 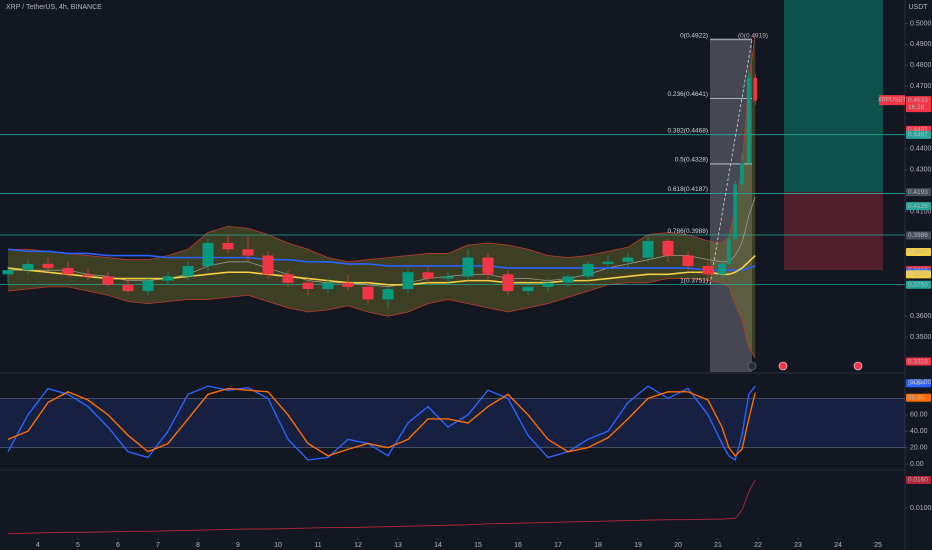 I want to click on x-tick-label: 13, so click(x=398, y=545).